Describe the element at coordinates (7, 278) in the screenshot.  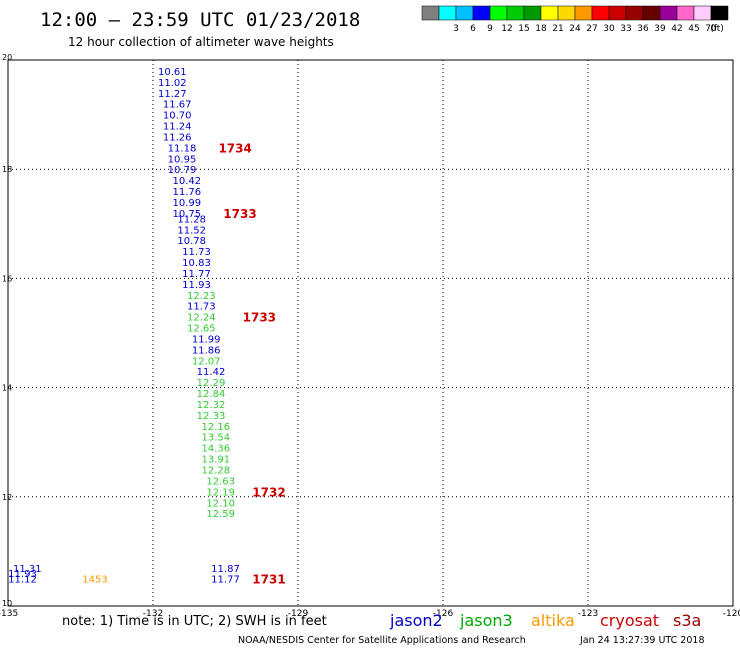
I see `y-tick-label: 16` at that location.